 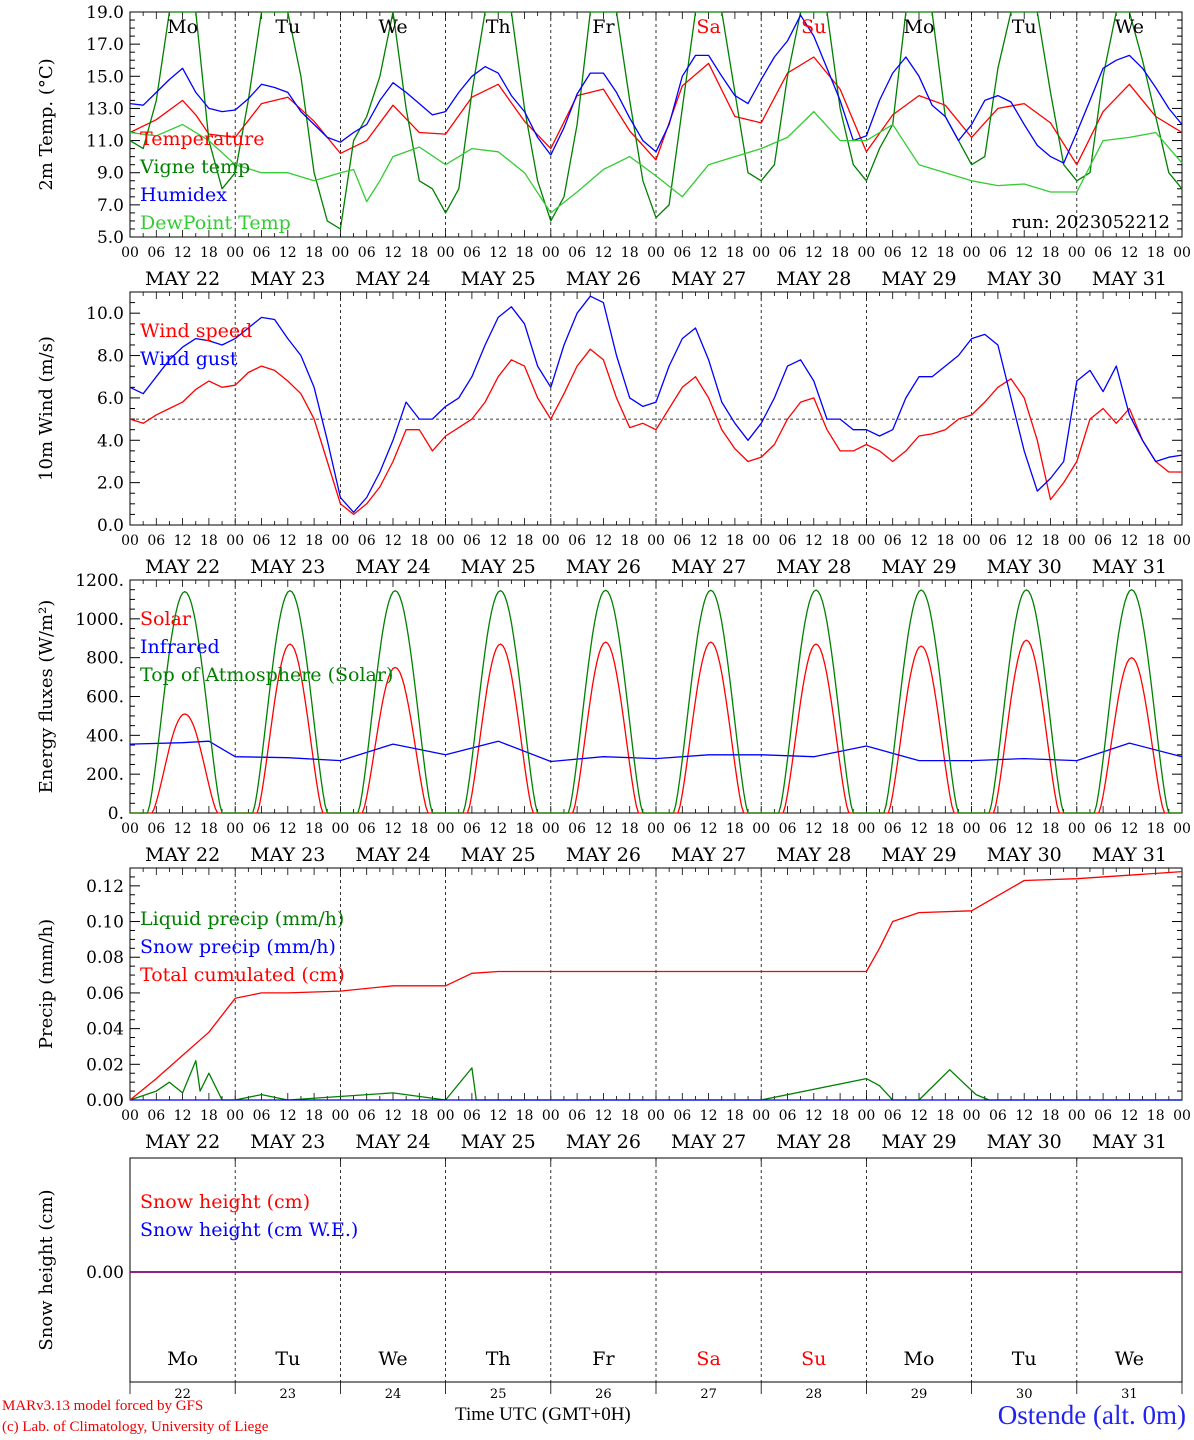 What do you see at coordinates (1024, 1142) in the screenshot?
I see `date-label: MAY 30` at bounding box center [1024, 1142].